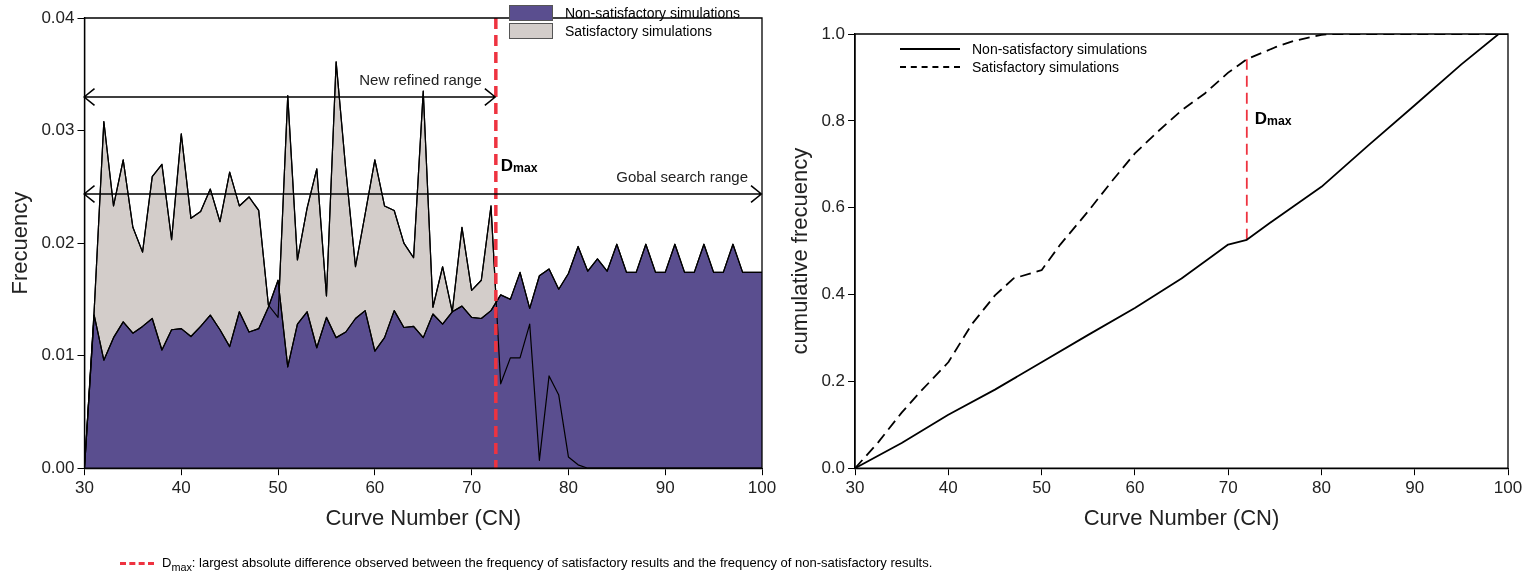  Describe the element at coordinates (833, 33) in the screenshot. I see `y-tick-label: 1.0` at that location.